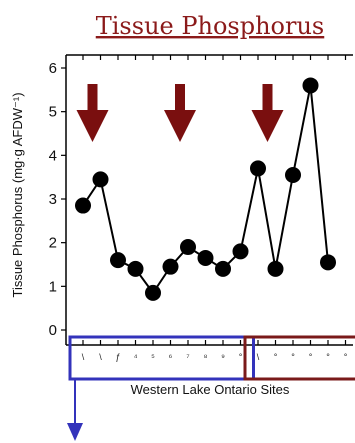 The width and height of the screenshot is (355, 443). Describe the element at coordinates (153, 357) in the screenshot. I see `x-tick-label: ⁵` at that location.